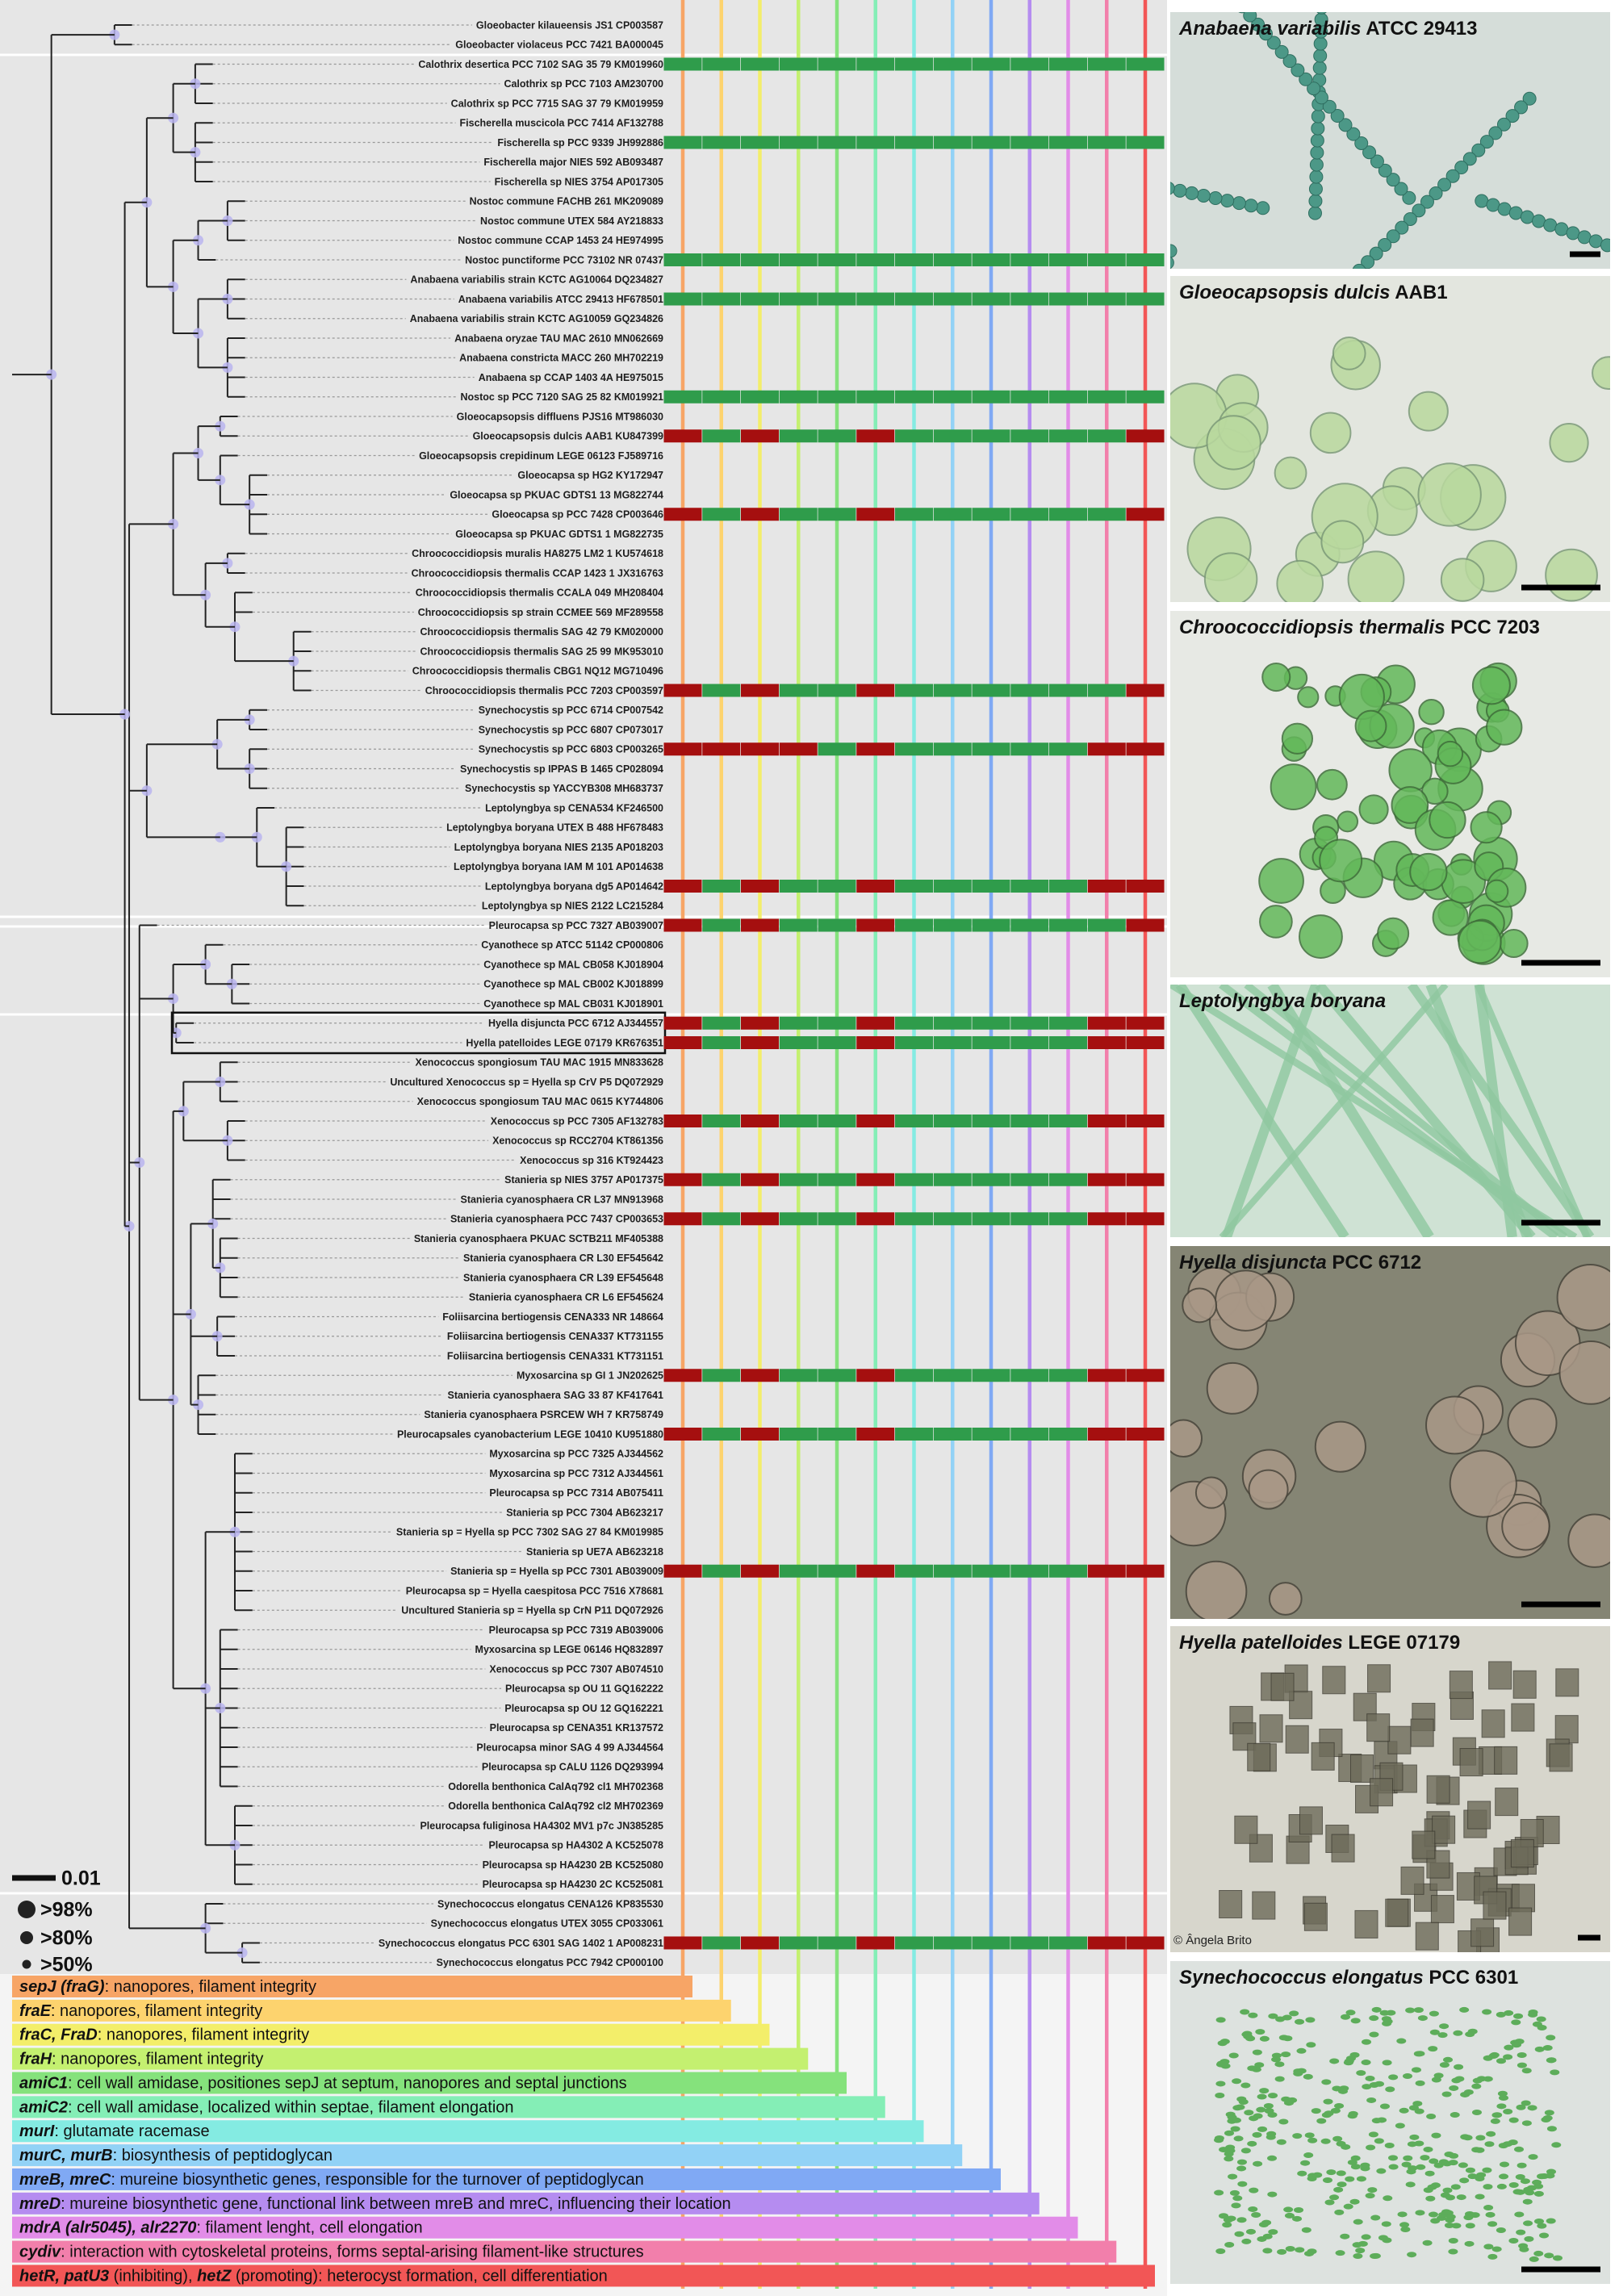  Describe the element at coordinates (576, 1728) in the screenshot. I see `taxon-label: Pleurocapsa sp CENA351 KR137572` at that location.